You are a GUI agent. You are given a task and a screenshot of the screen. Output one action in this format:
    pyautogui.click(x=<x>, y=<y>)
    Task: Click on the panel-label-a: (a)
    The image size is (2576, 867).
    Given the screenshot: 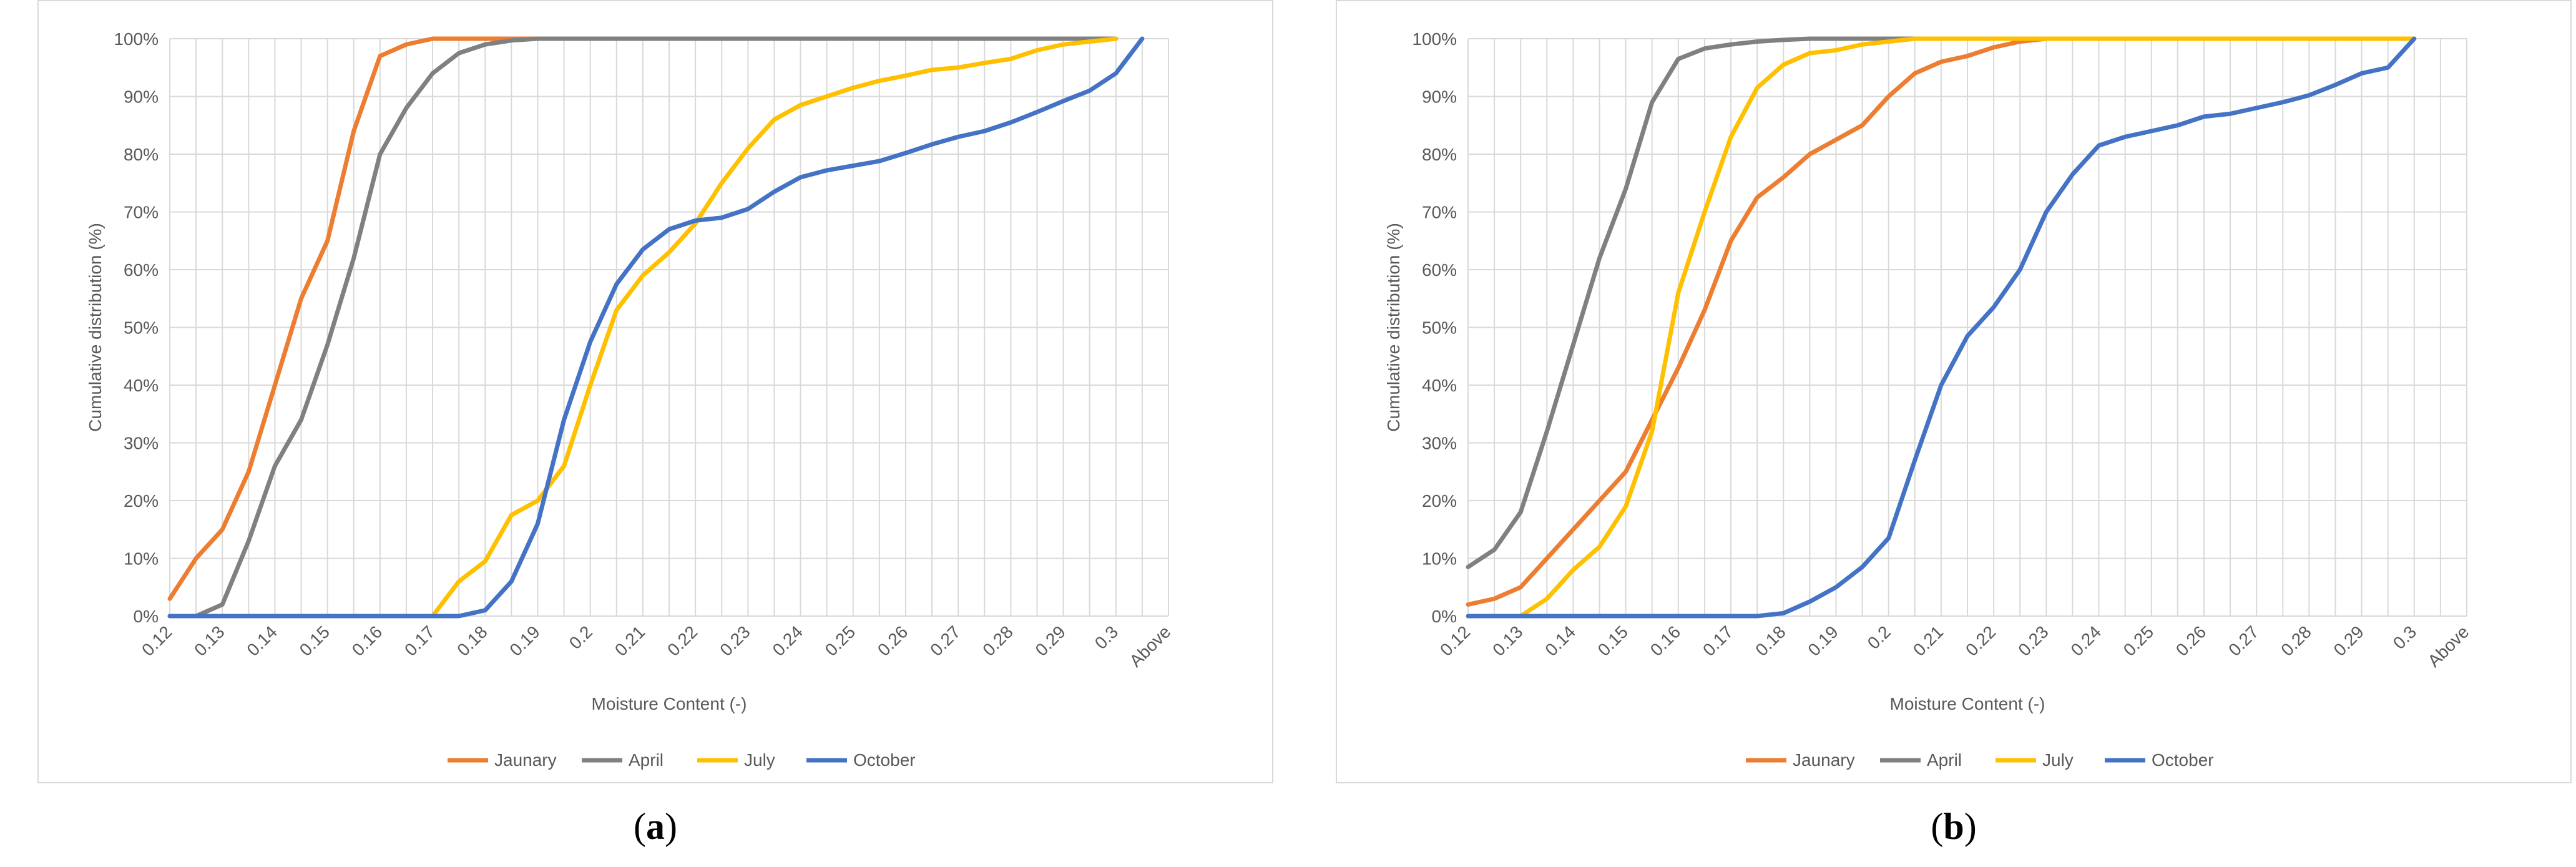 What is the action you would take?
    pyautogui.click(x=655, y=826)
    